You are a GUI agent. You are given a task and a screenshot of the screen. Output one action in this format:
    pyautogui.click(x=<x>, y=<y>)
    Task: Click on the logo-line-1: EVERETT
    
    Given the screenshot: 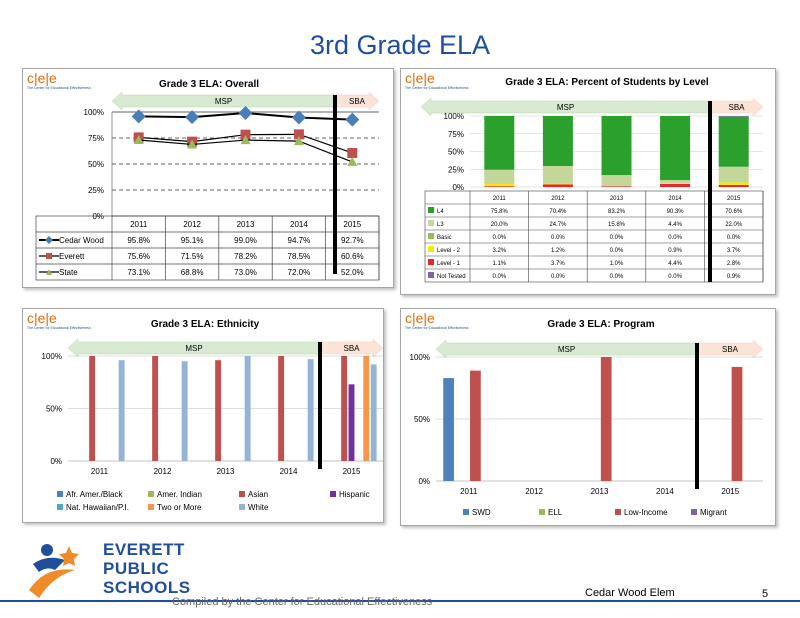 What is the action you would take?
    pyautogui.click(x=144, y=549)
    